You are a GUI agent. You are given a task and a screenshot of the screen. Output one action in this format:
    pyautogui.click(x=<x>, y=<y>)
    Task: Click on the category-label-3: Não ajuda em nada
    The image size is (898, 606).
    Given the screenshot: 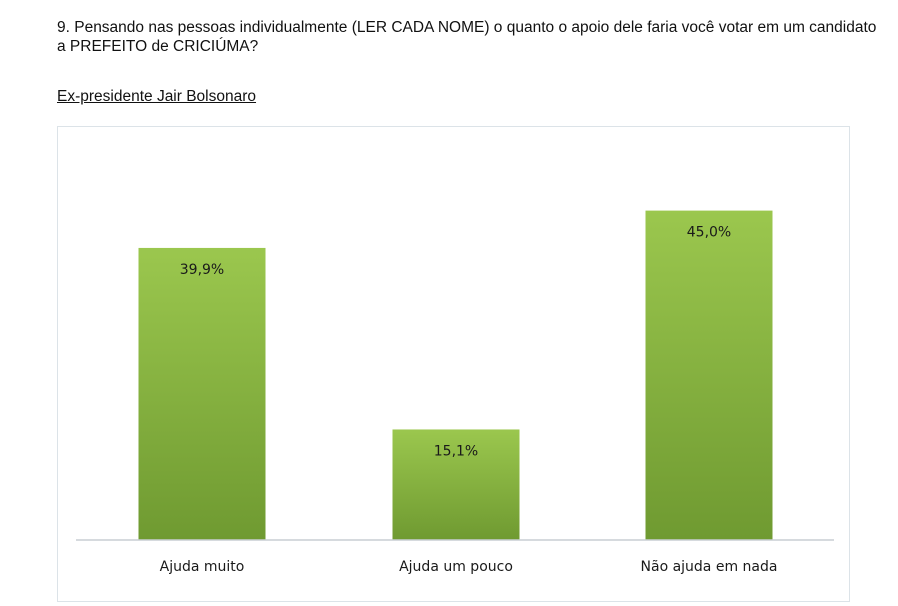 What is the action you would take?
    pyautogui.click(x=709, y=567)
    